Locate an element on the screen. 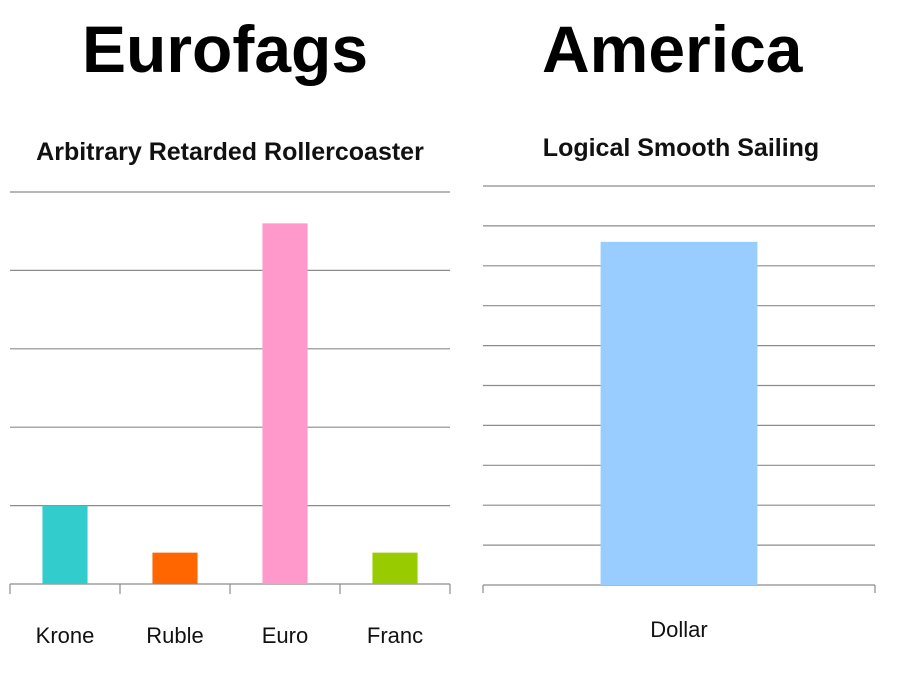 This screenshot has height=700, width=920. chart-title: Arbitrary Retarded Rollercoaster is located at coordinates (230, 152).